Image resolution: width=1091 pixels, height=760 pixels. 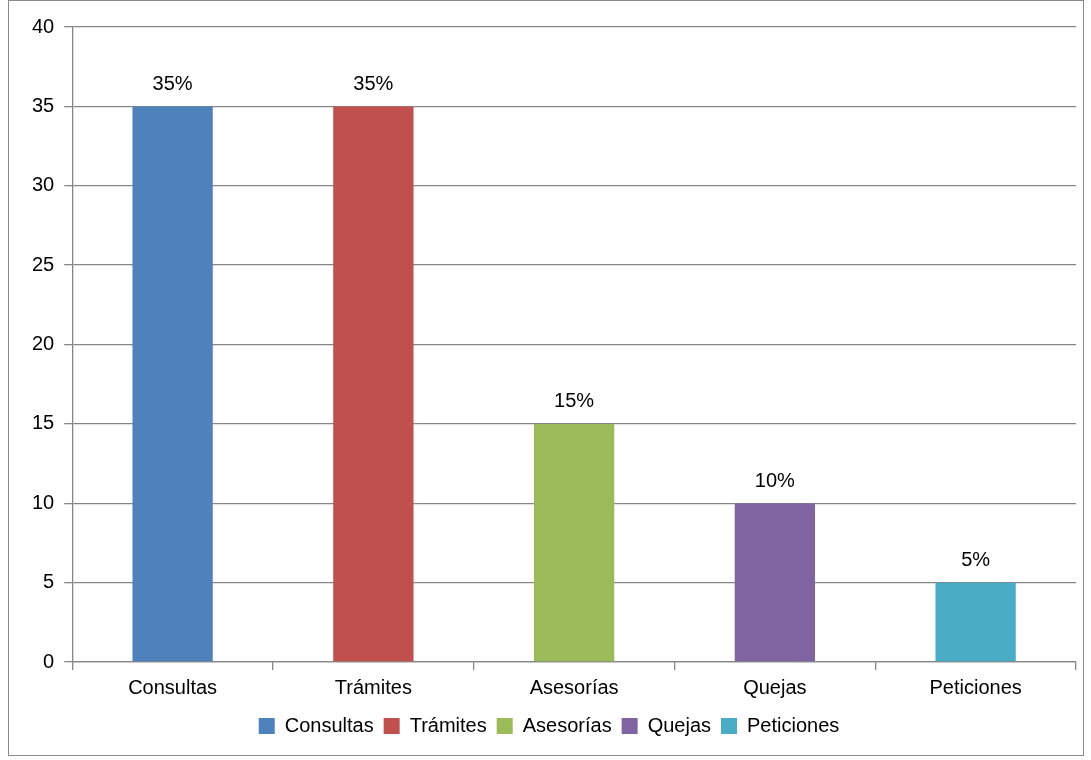 I want to click on x-tick-label: Quejas, so click(x=775, y=686).